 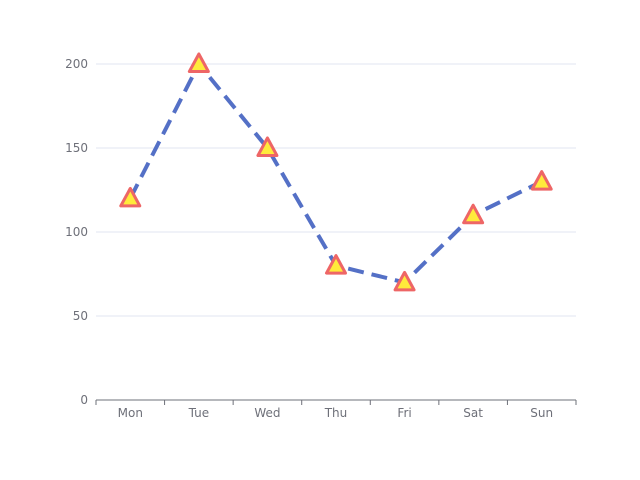 I want to click on x-axis-tick-labels: Mon Tue Wed Thu Fri Sat Sun, so click(x=336, y=410).